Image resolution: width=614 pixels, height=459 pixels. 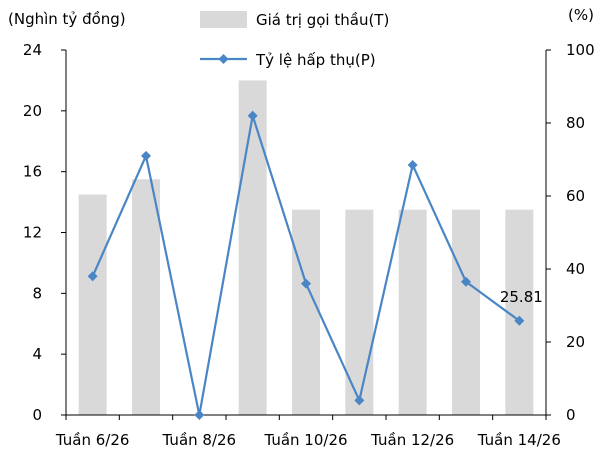 What do you see at coordinates (575, 196) in the screenshot?
I see `right-tick-label: 60` at bounding box center [575, 196].